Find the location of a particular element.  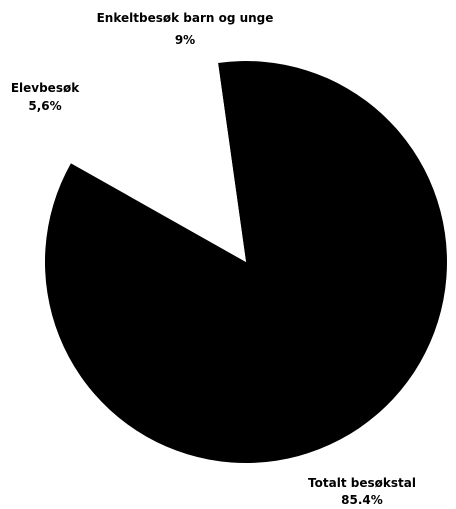

slice-elevbesok is located at coordinates (158, 185).